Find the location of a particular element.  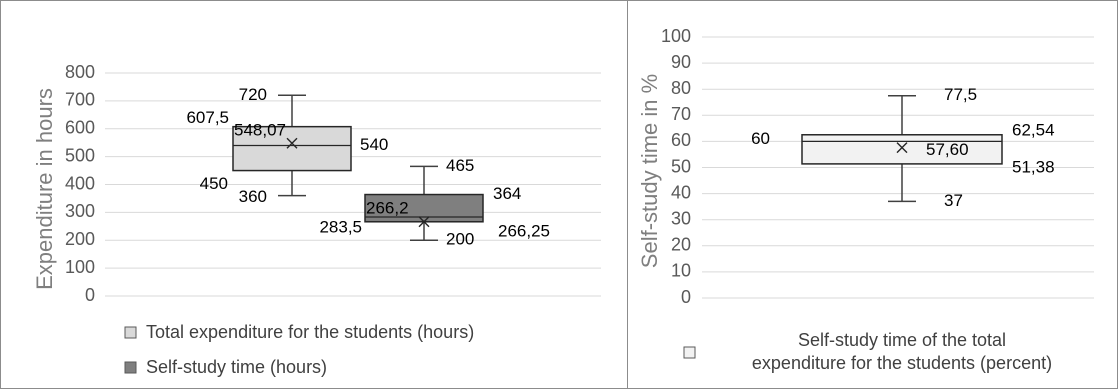

legend-swatch-self-study-time is located at coordinates (130, 367).